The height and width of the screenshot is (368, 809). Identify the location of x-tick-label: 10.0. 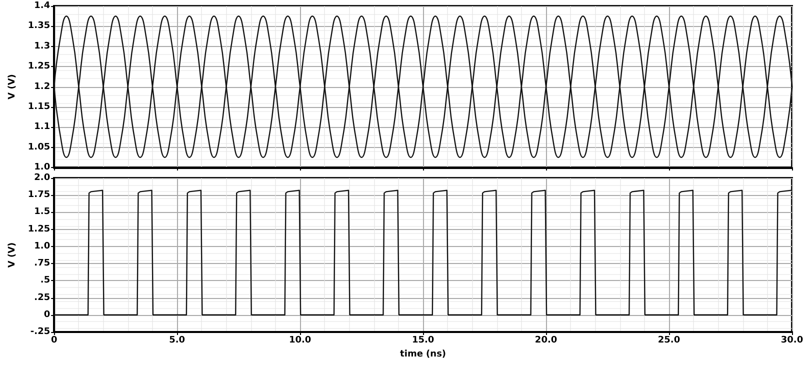
(300, 341).